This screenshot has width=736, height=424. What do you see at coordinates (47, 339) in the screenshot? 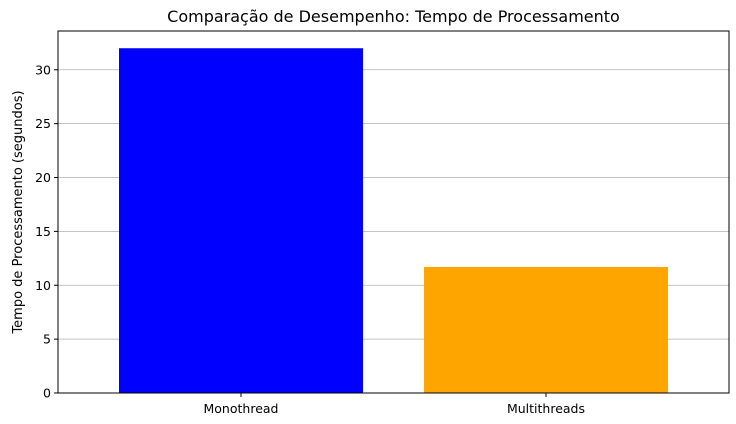
I see `y-tick-label: 5` at bounding box center [47, 339].